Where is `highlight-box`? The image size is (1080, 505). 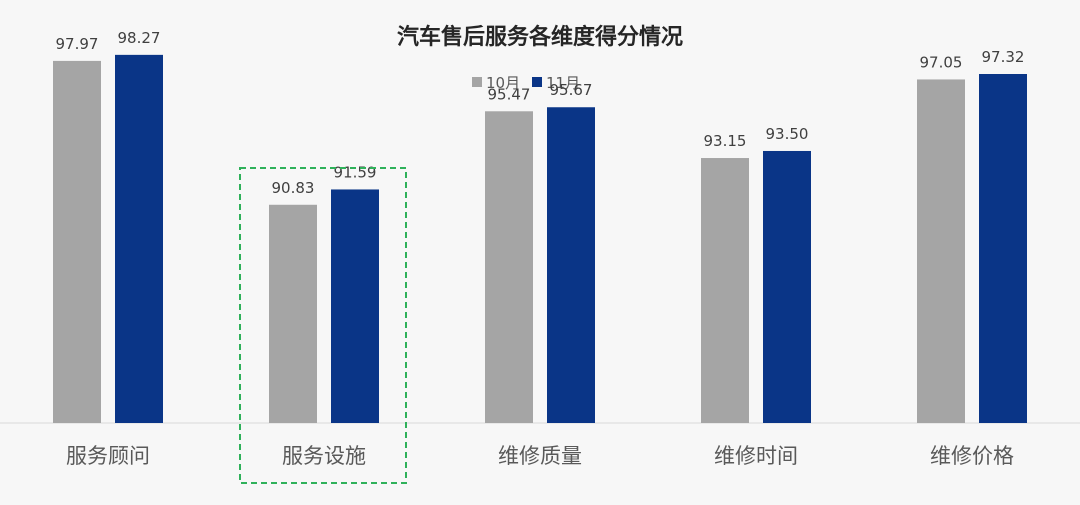 highlight-box is located at coordinates (323, 325).